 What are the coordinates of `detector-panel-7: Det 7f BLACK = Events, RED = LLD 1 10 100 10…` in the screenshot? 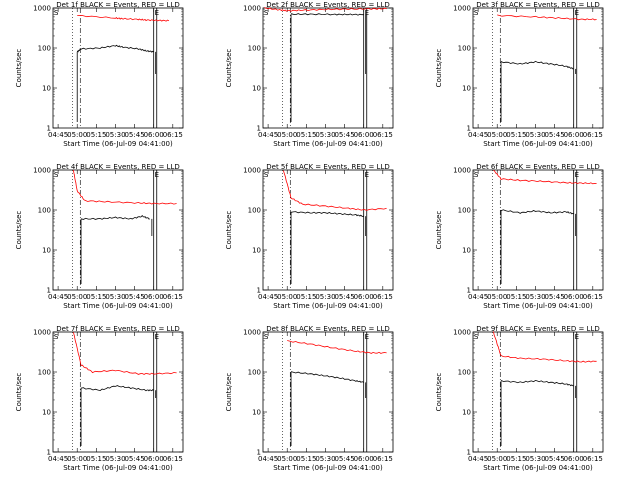 It's located at (99, 398).